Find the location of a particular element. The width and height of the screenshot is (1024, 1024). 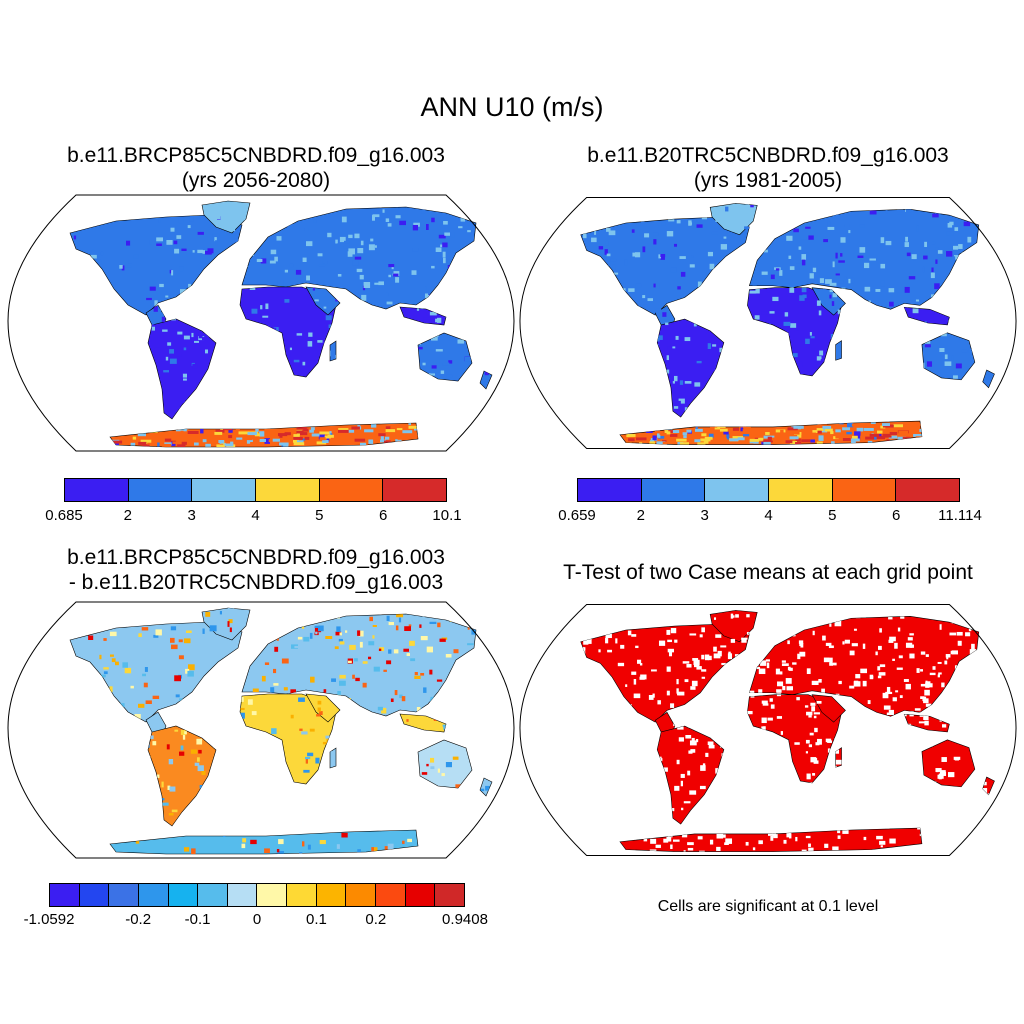

panel1-case-name: b.e11.BRCP85C5CNBDRD.f09_g16.003 is located at coordinates (256, 155).